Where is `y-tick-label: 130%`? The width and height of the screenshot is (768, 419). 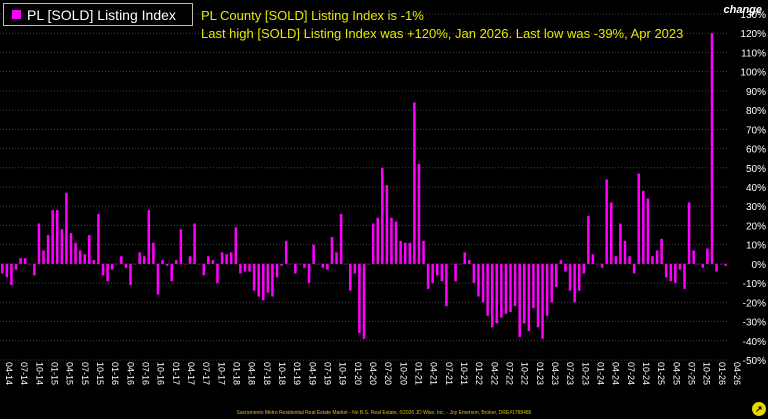 y-tick-label: 130% is located at coordinates (753, 15).